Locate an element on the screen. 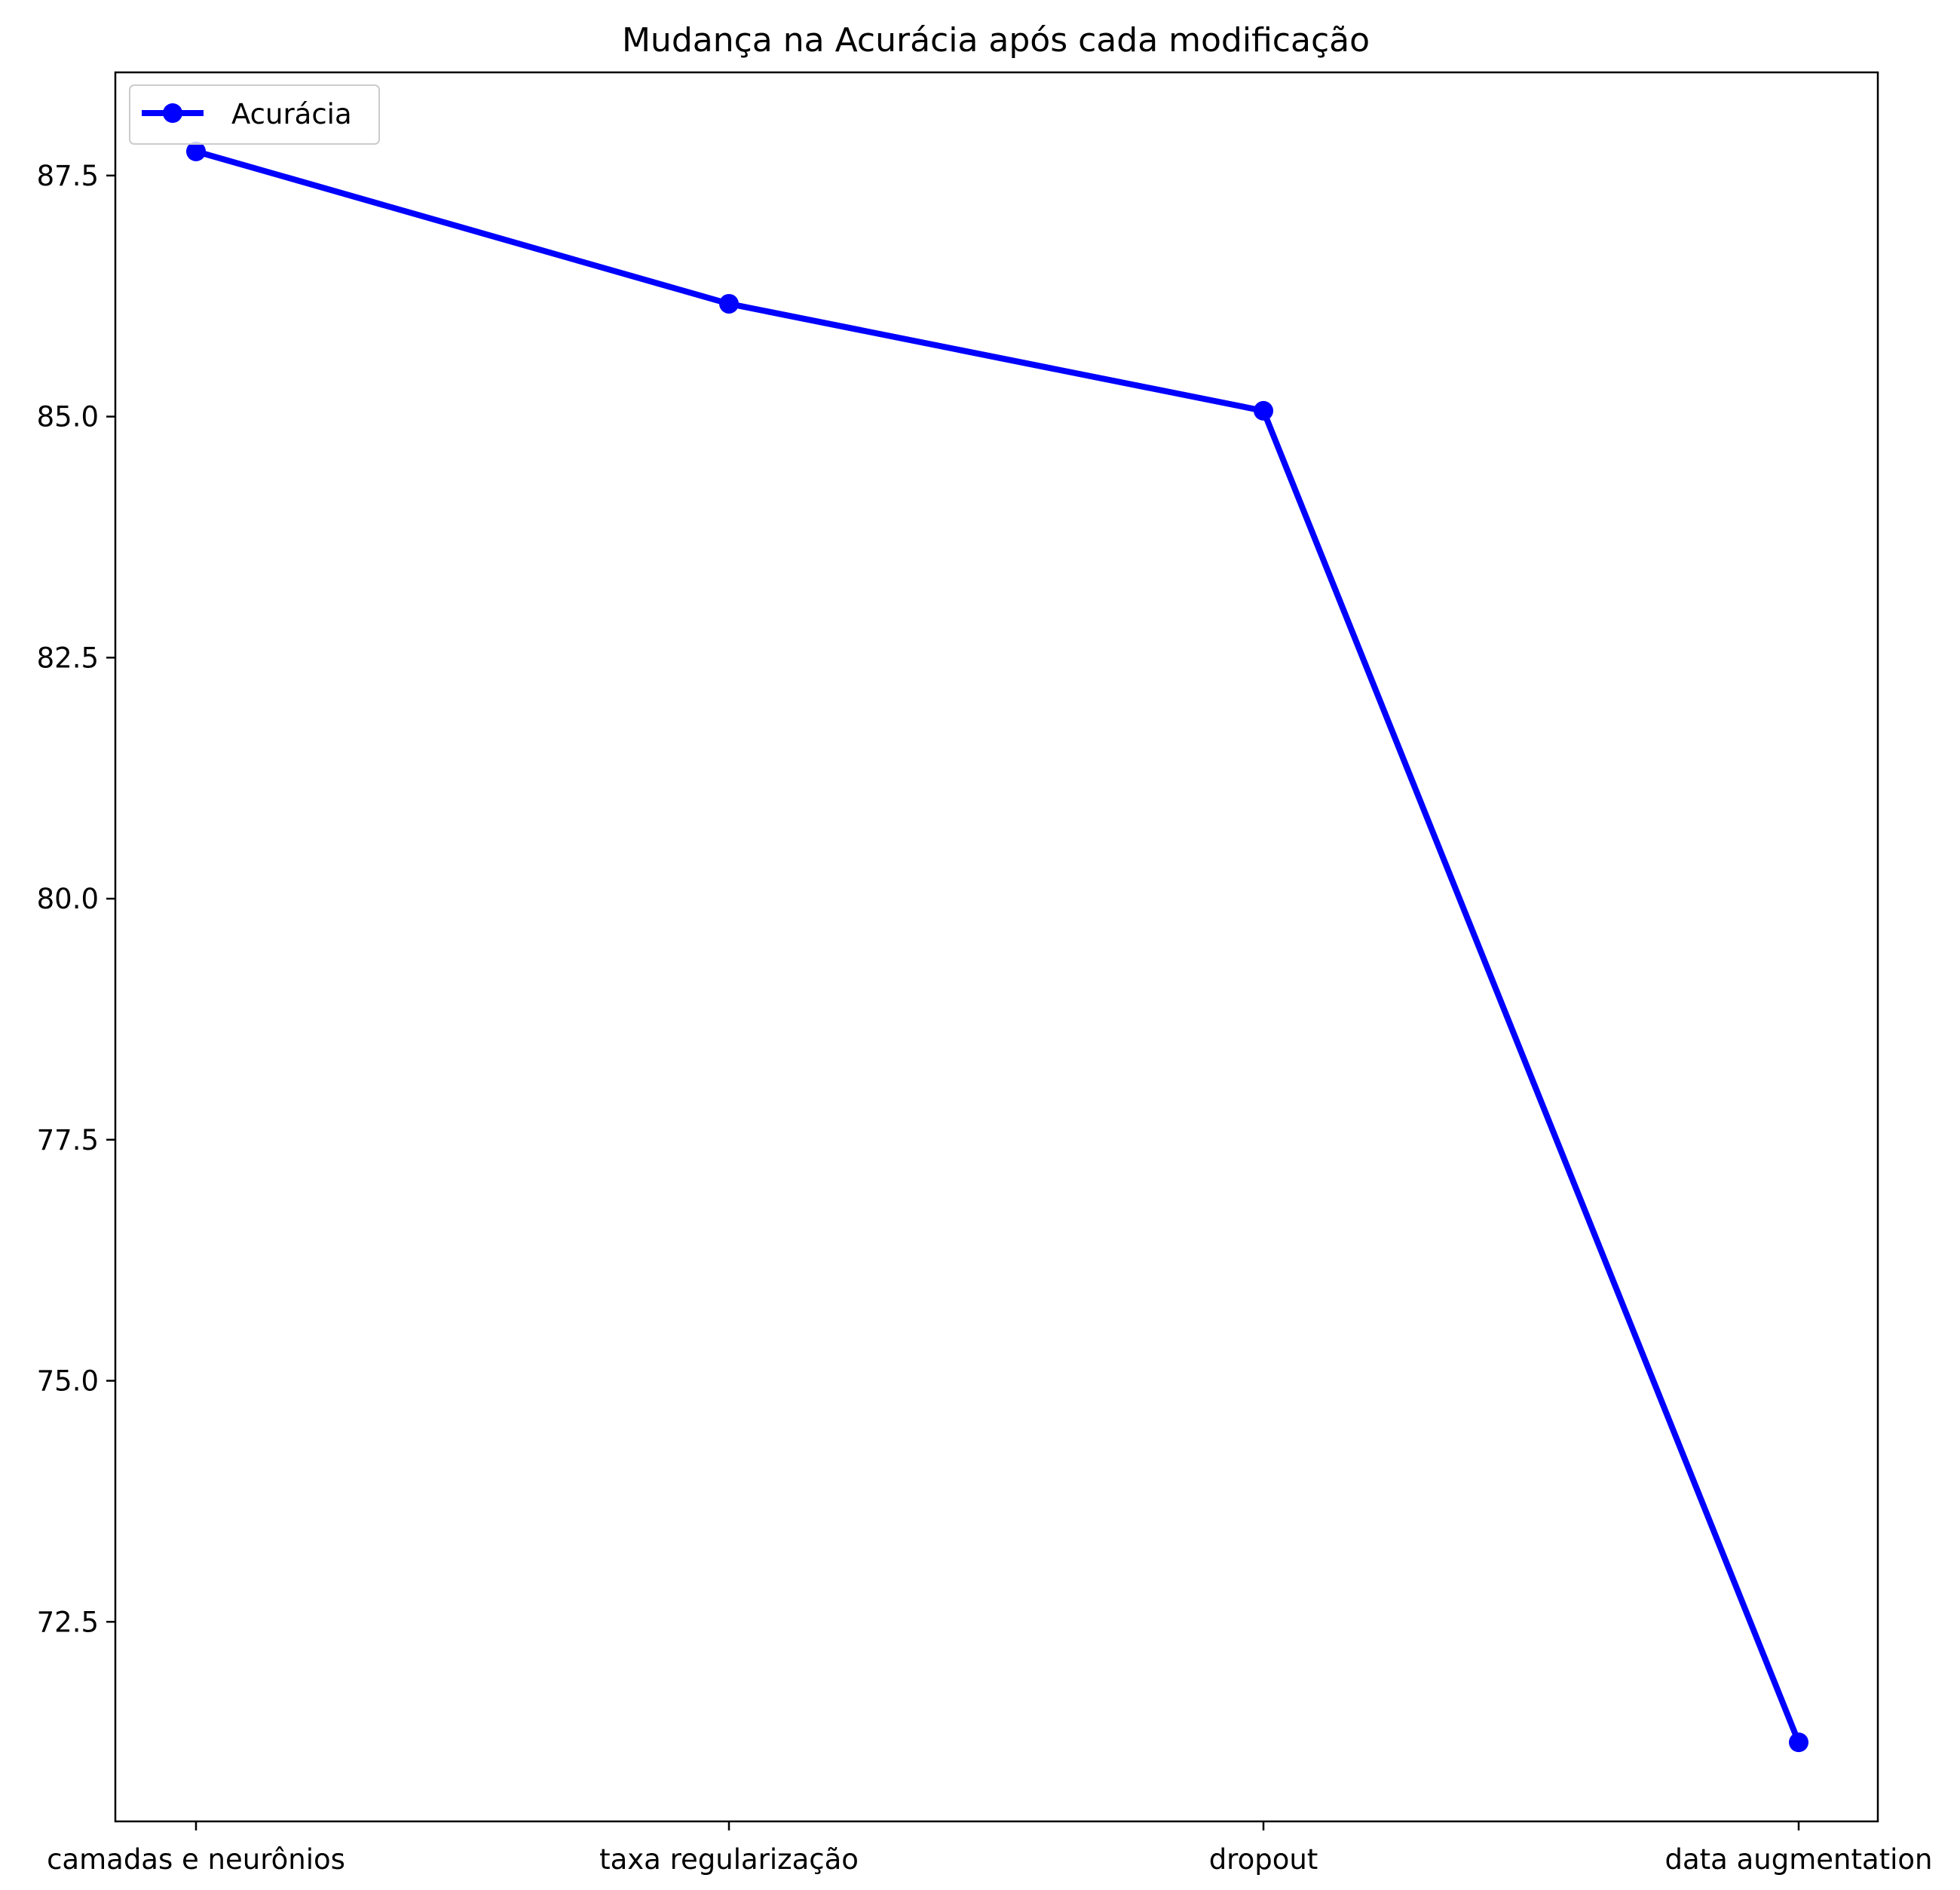  y-tick-label: 82.5 is located at coordinates (68, 658).